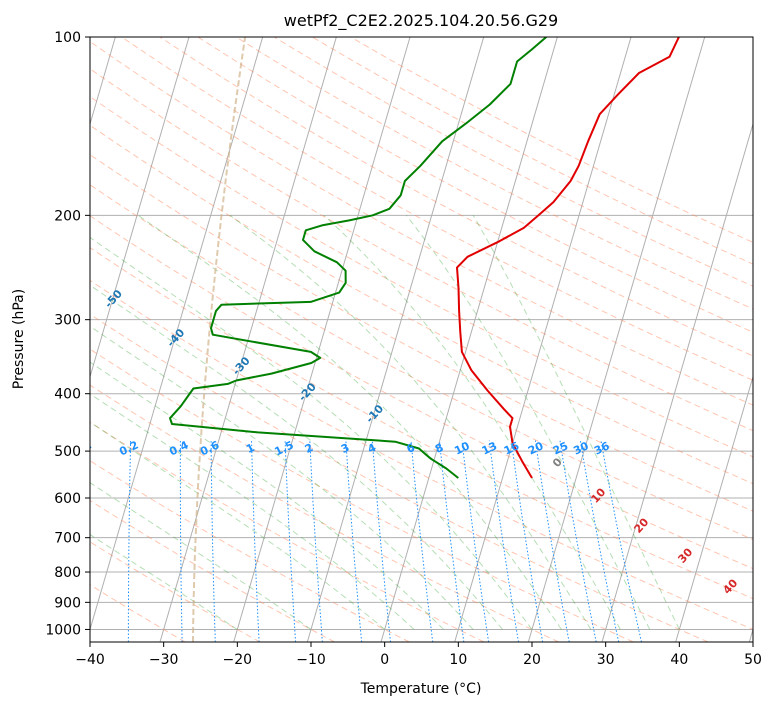  Describe the element at coordinates (67, 539) in the screenshot. I see `y-tick-label: 700` at that location.